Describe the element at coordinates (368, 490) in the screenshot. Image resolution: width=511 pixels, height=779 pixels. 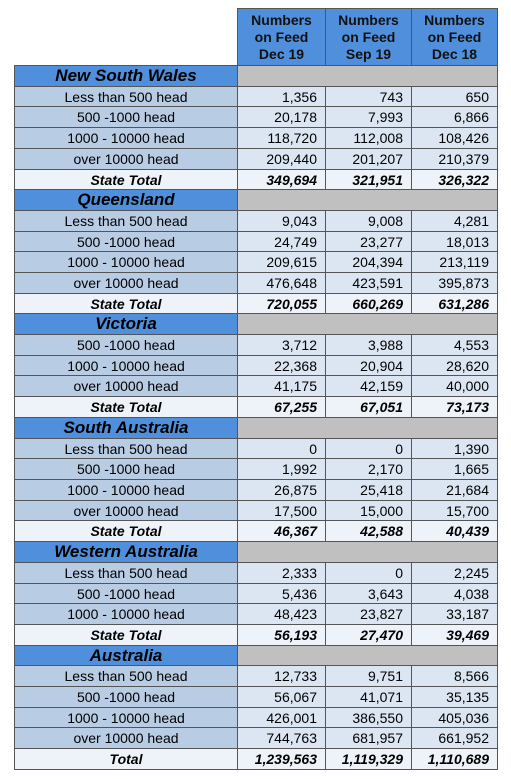
I see `row-value: 25,418` at that location.